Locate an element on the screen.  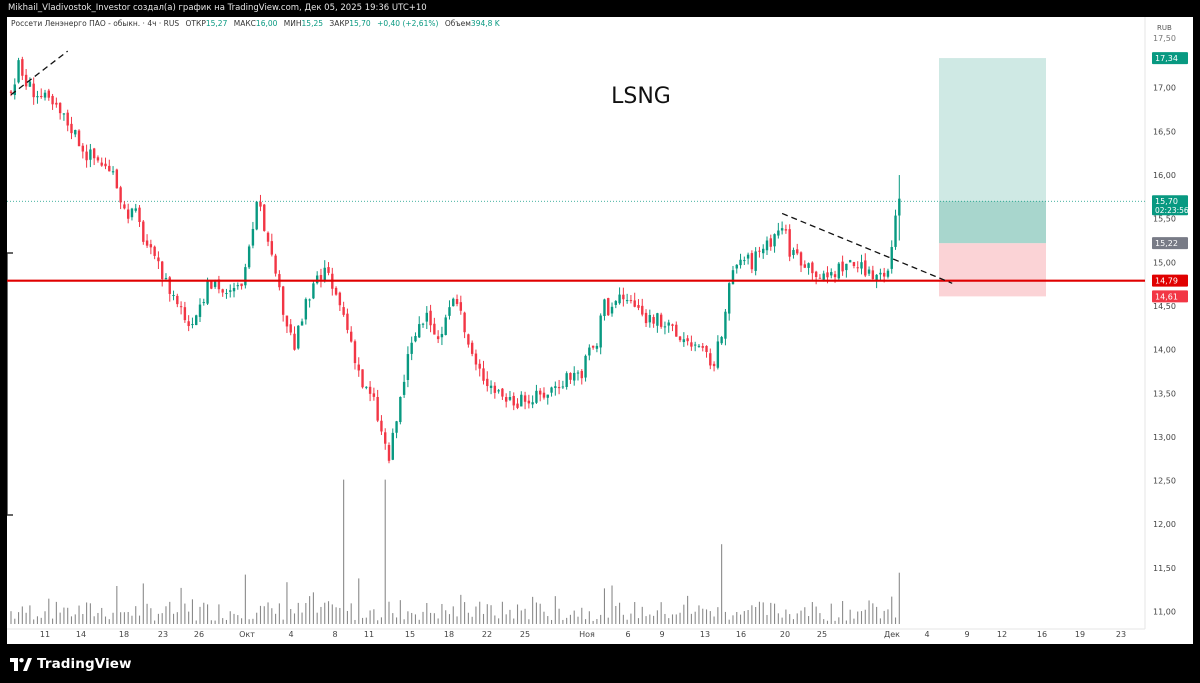
x-tick-label: 14 is located at coordinates (81, 634).